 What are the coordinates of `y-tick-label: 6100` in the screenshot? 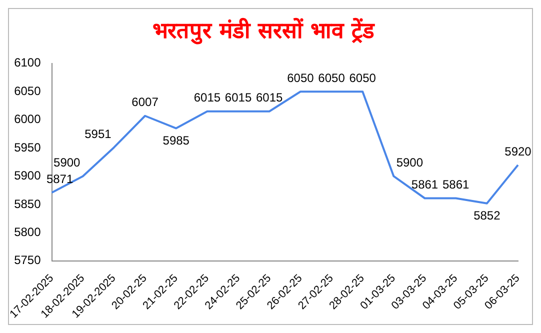 It's located at (28, 63).